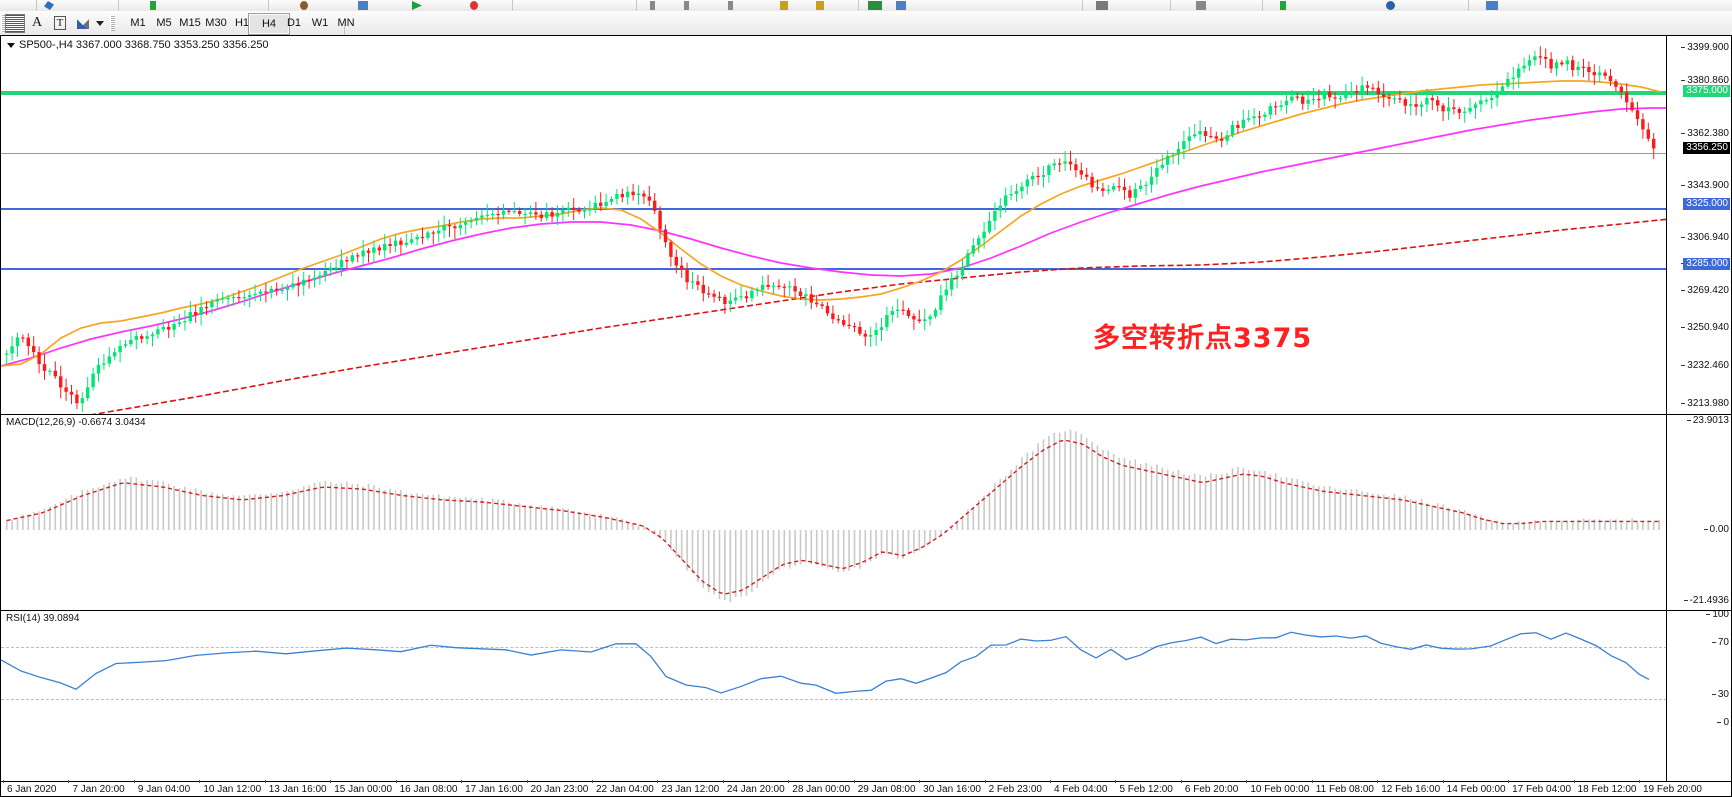  I want to click on timeframe-button-w1: W1, so click(320, 23).